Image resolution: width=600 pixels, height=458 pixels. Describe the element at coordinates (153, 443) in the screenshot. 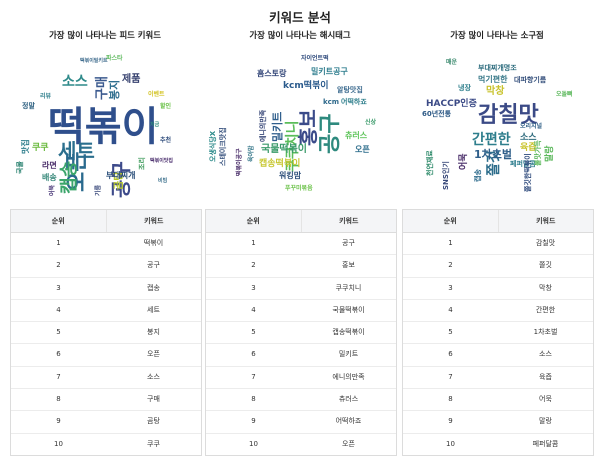

I see `keyword-cell: 쿠쿠` at that location.